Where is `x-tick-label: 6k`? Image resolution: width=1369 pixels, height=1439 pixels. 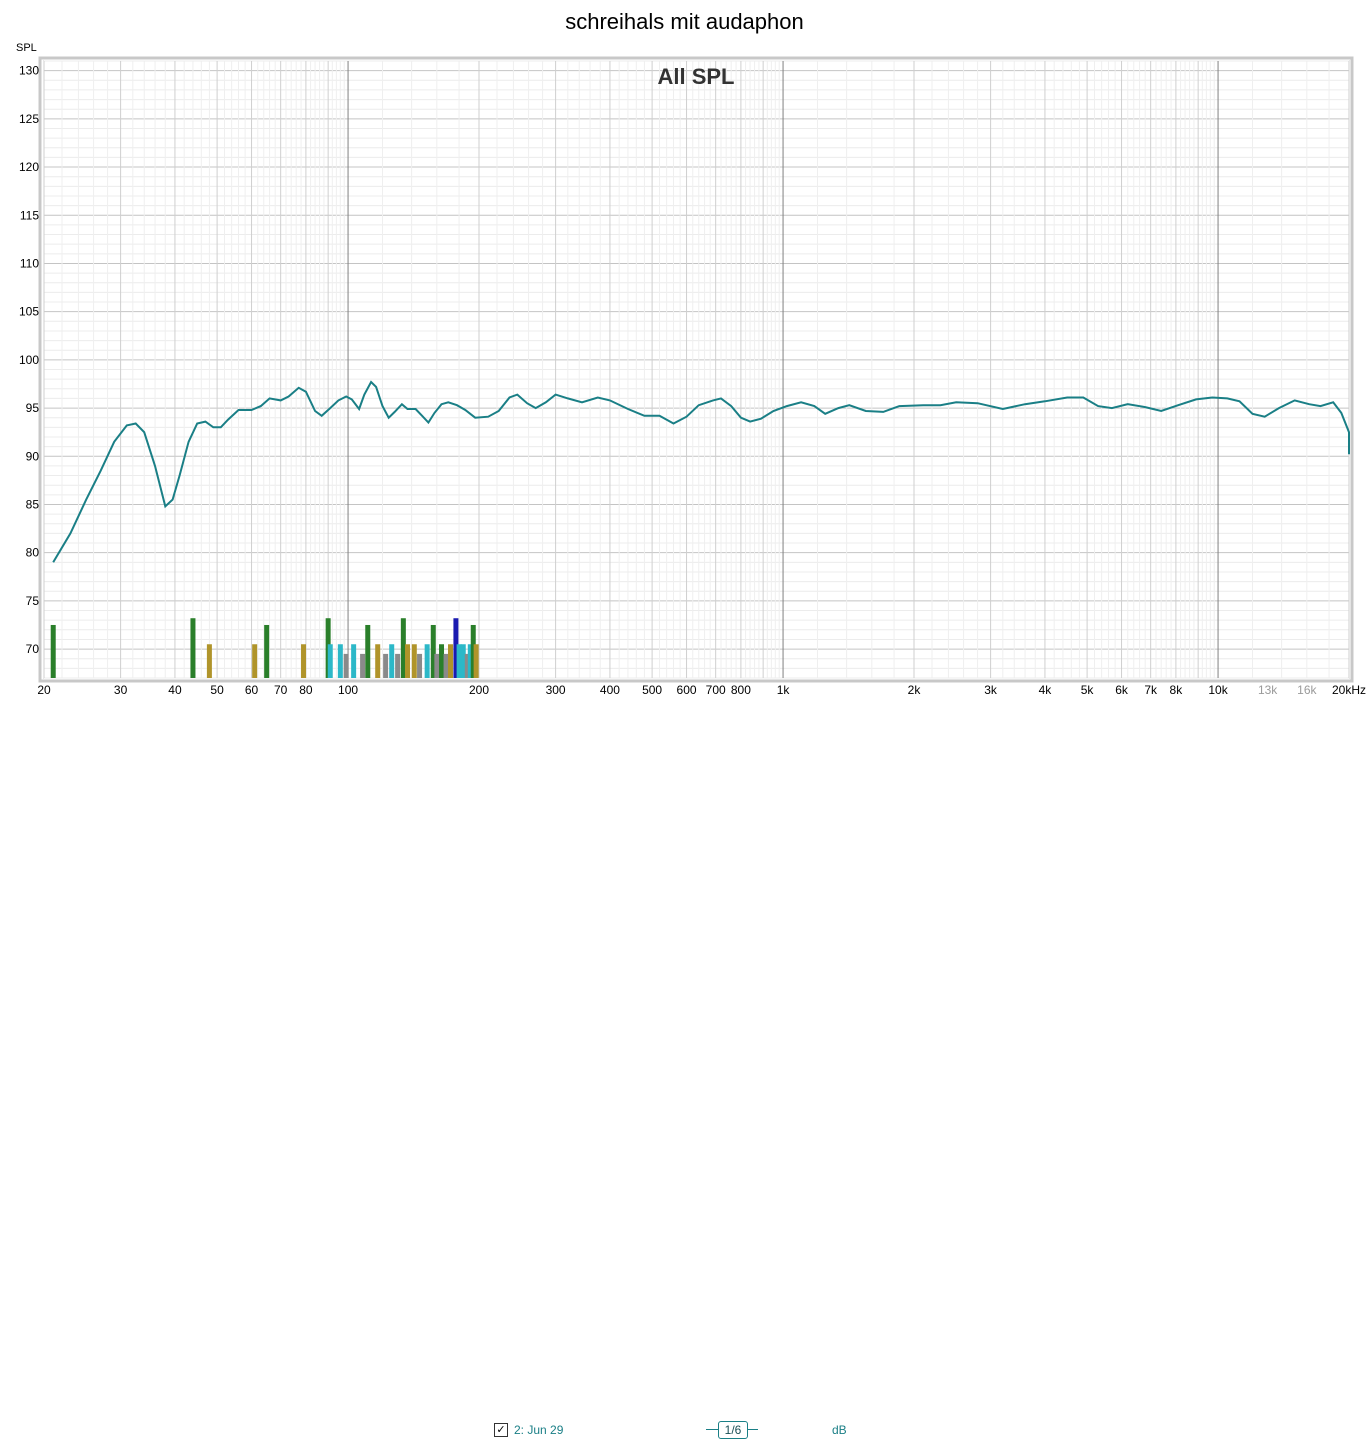
x-tick-label: 6k is located at coordinates (1122, 690).